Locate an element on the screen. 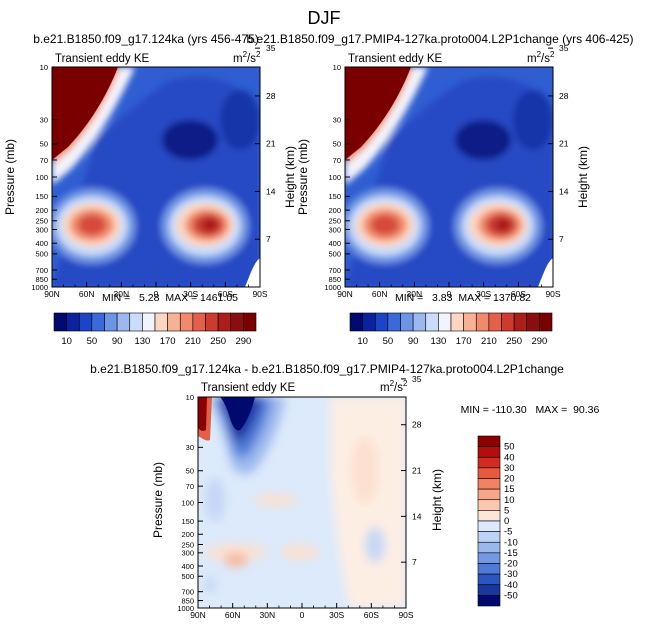 This screenshot has height=630, width=648. colorbar-label: 30 is located at coordinates (509, 468).